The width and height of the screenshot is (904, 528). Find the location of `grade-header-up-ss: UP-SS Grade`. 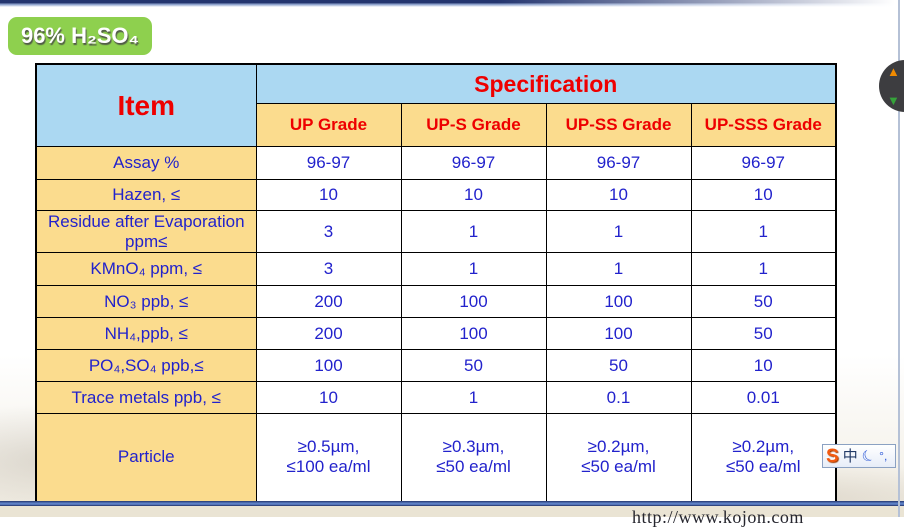

grade-header-up-ss: UP-SS Grade is located at coordinates (618, 125).